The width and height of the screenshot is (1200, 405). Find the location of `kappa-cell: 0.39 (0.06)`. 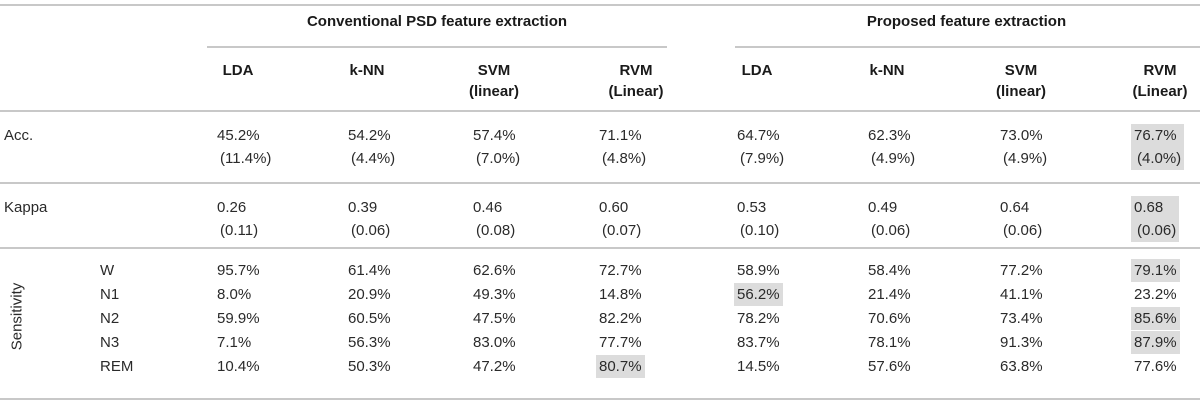

kappa-cell: 0.39 (0.06) is located at coordinates (369, 219).